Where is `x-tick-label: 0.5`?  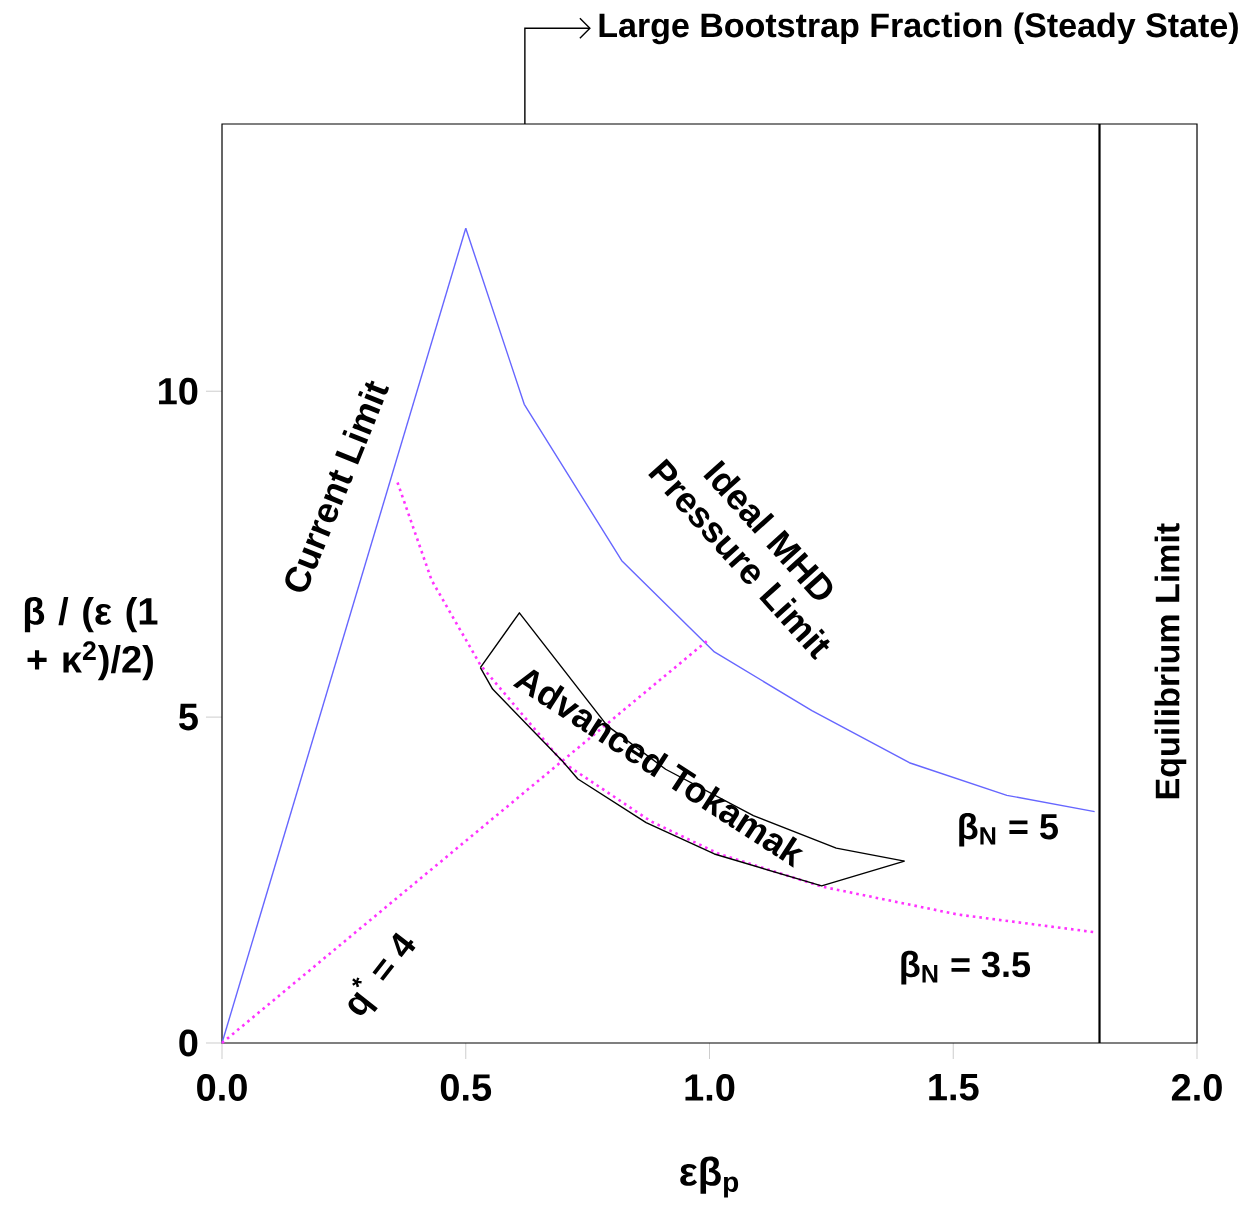 x-tick-label: 0.5 is located at coordinates (466, 1087).